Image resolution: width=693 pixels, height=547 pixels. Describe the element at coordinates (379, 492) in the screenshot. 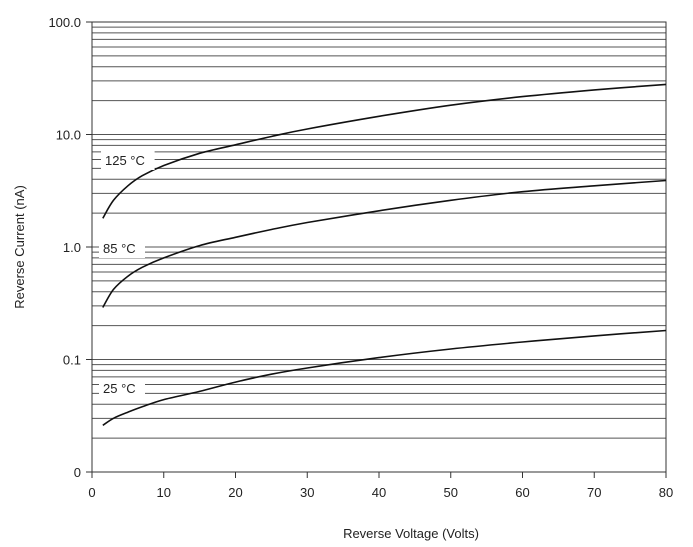

I see `x-tick-label: 40` at that location.